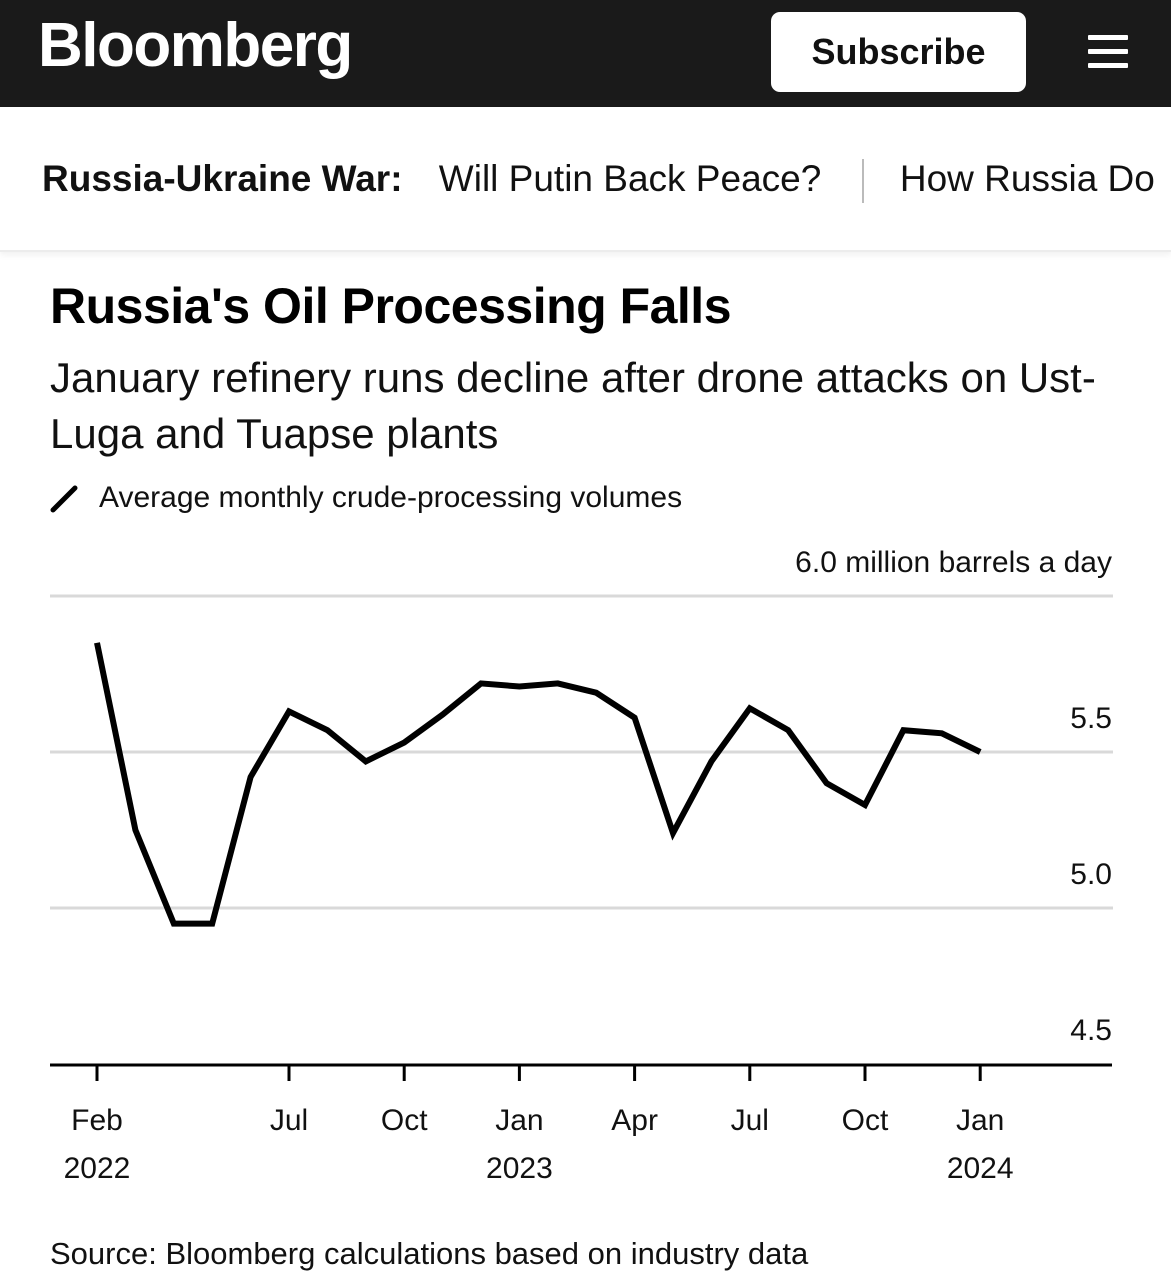 Image resolution: width=1171 pixels, height=1280 pixels. What do you see at coordinates (1091, 1030) in the screenshot?
I see `y-tick-label: 4.5` at bounding box center [1091, 1030].